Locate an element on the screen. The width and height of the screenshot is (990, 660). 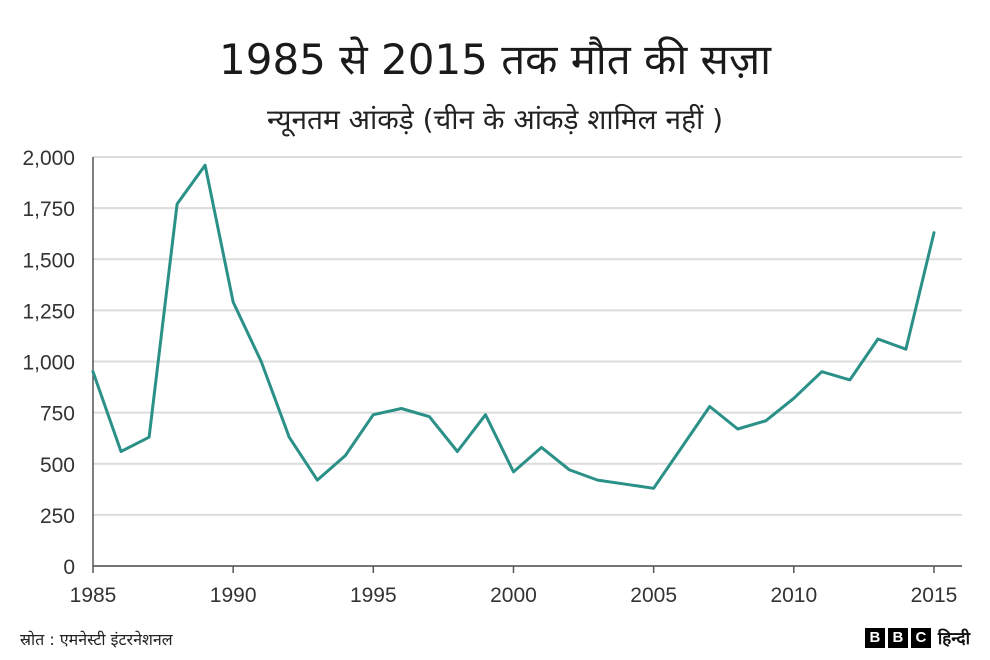
source-note: स्रोत : एमनेस्टी इंटरनेशनल is located at coordinates (96, 639).